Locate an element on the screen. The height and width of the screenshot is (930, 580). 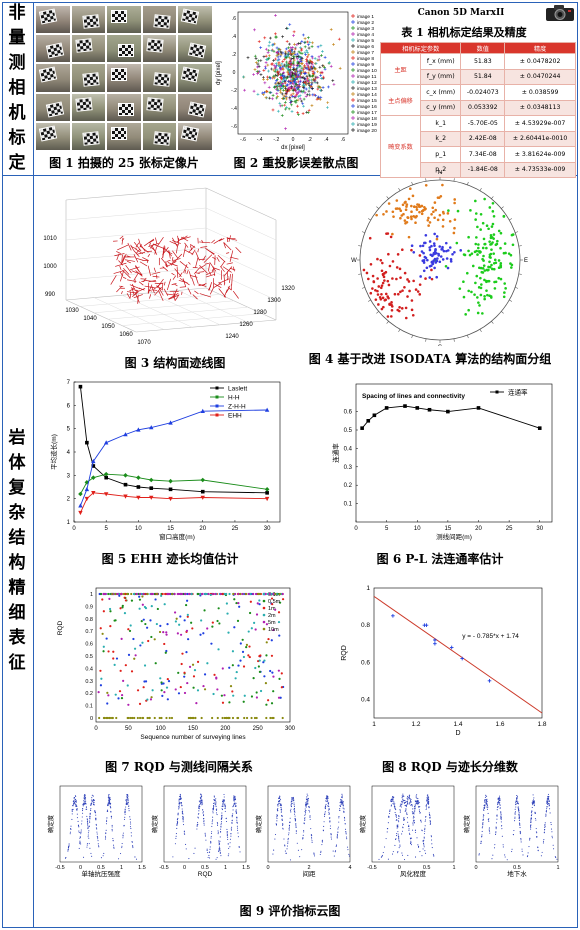
calibration-photo is located at coordinates (53, 78).